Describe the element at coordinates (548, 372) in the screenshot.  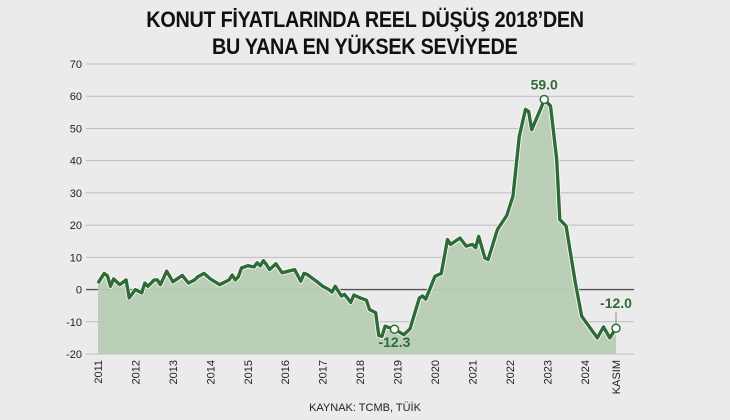
I see `x-tick-label: 2023` at that location.